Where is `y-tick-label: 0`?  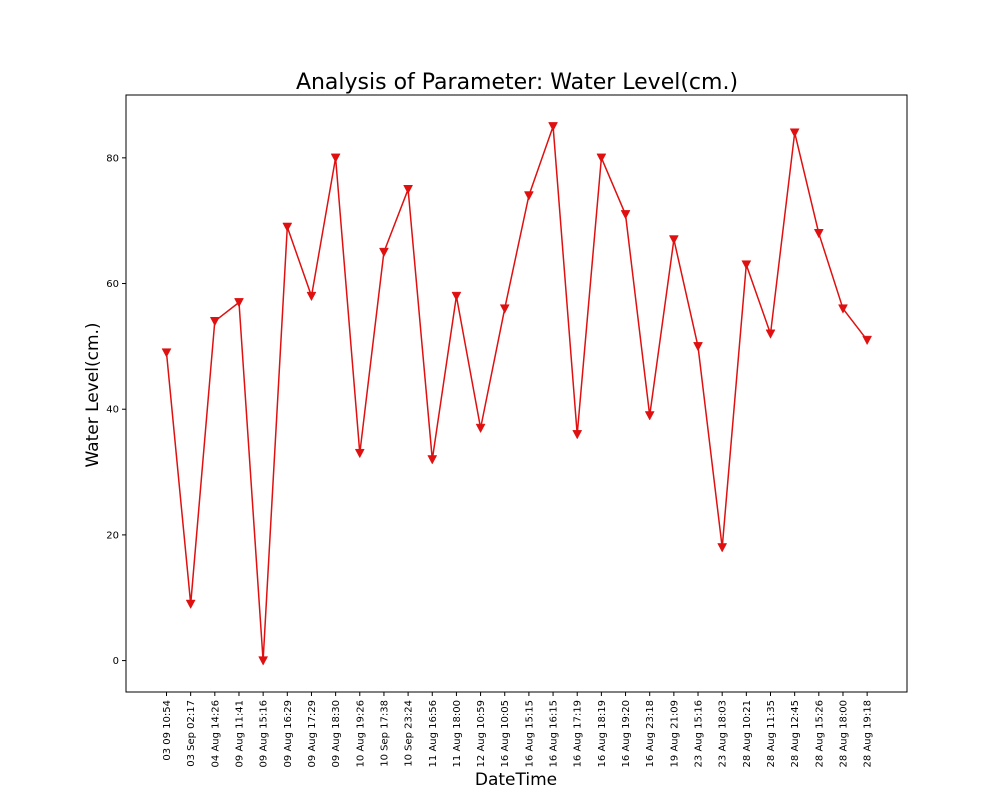 y-tick-label: 0 is located at coordinates (116, 661).